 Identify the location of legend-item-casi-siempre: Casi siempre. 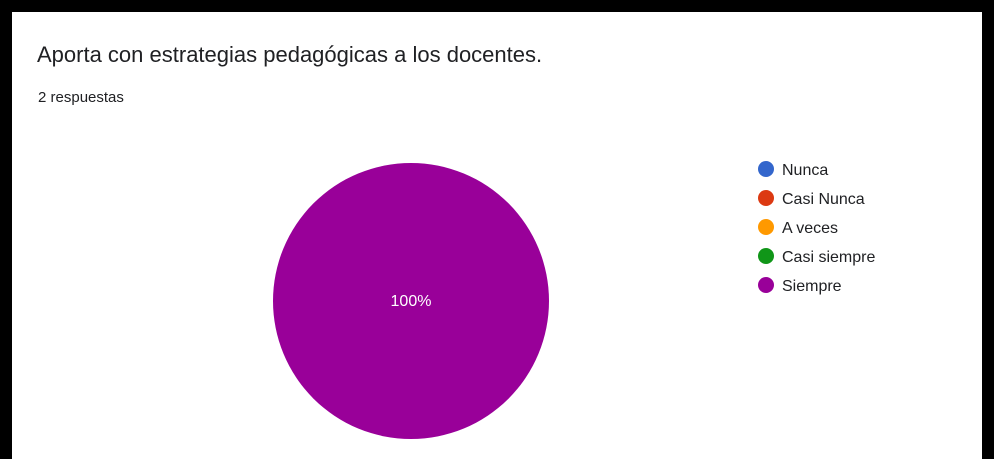
(816, 257).